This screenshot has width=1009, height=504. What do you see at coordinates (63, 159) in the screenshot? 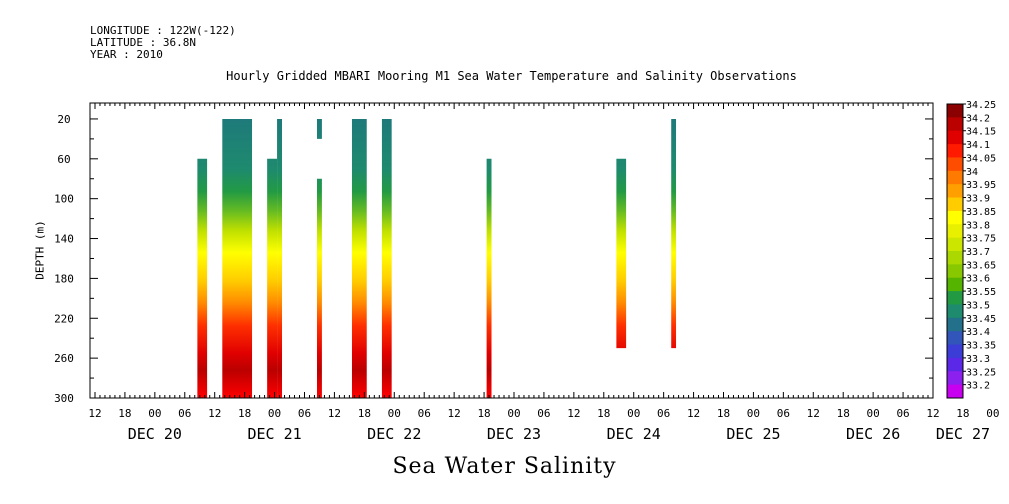
I see `y-tick-label: 60` at bounding box center [63, 159].